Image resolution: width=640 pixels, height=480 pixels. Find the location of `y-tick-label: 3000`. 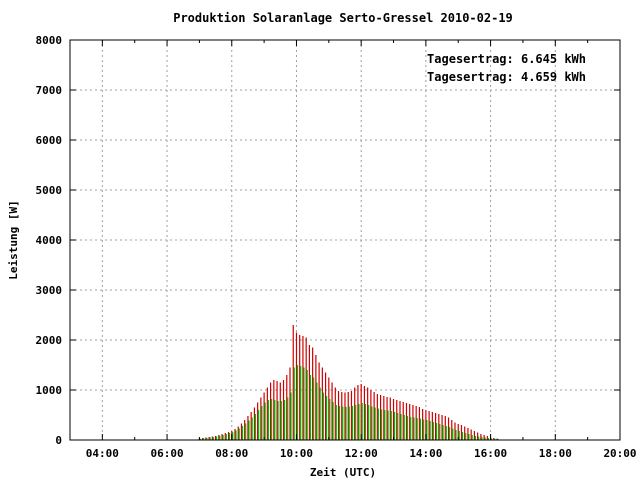

y-tick-label: 3000 is located at coordinates (49, 290).